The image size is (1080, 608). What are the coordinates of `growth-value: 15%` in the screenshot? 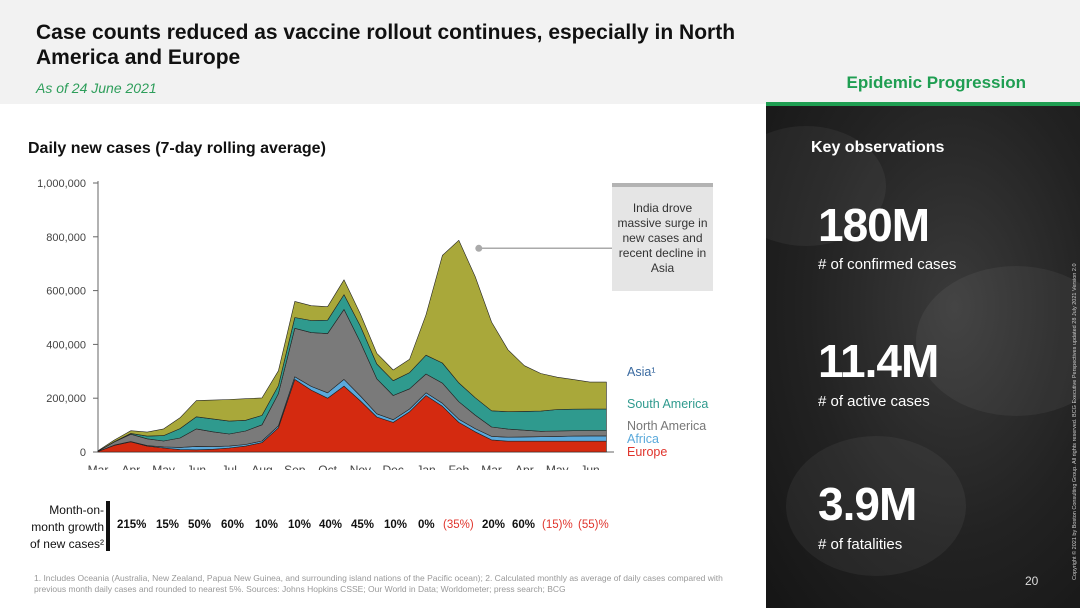 It's located at (168, 525).